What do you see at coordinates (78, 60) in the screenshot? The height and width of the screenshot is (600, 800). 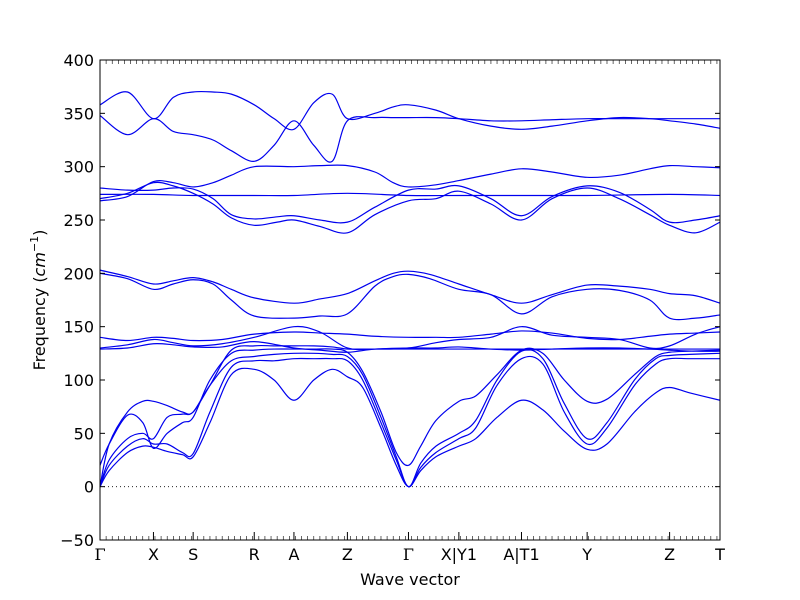 I see `y-tick-label: 400` at bounding box center [78, 60].